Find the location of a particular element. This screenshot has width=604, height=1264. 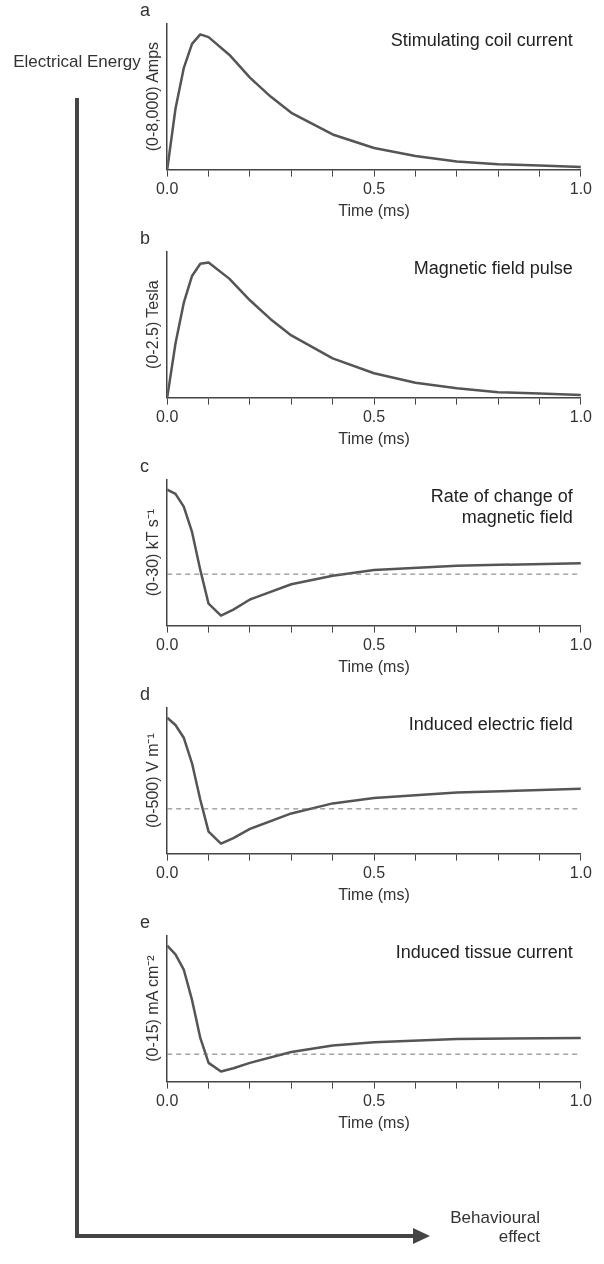

annotation: Stimulating coil current is located at coordinates (481, 39).